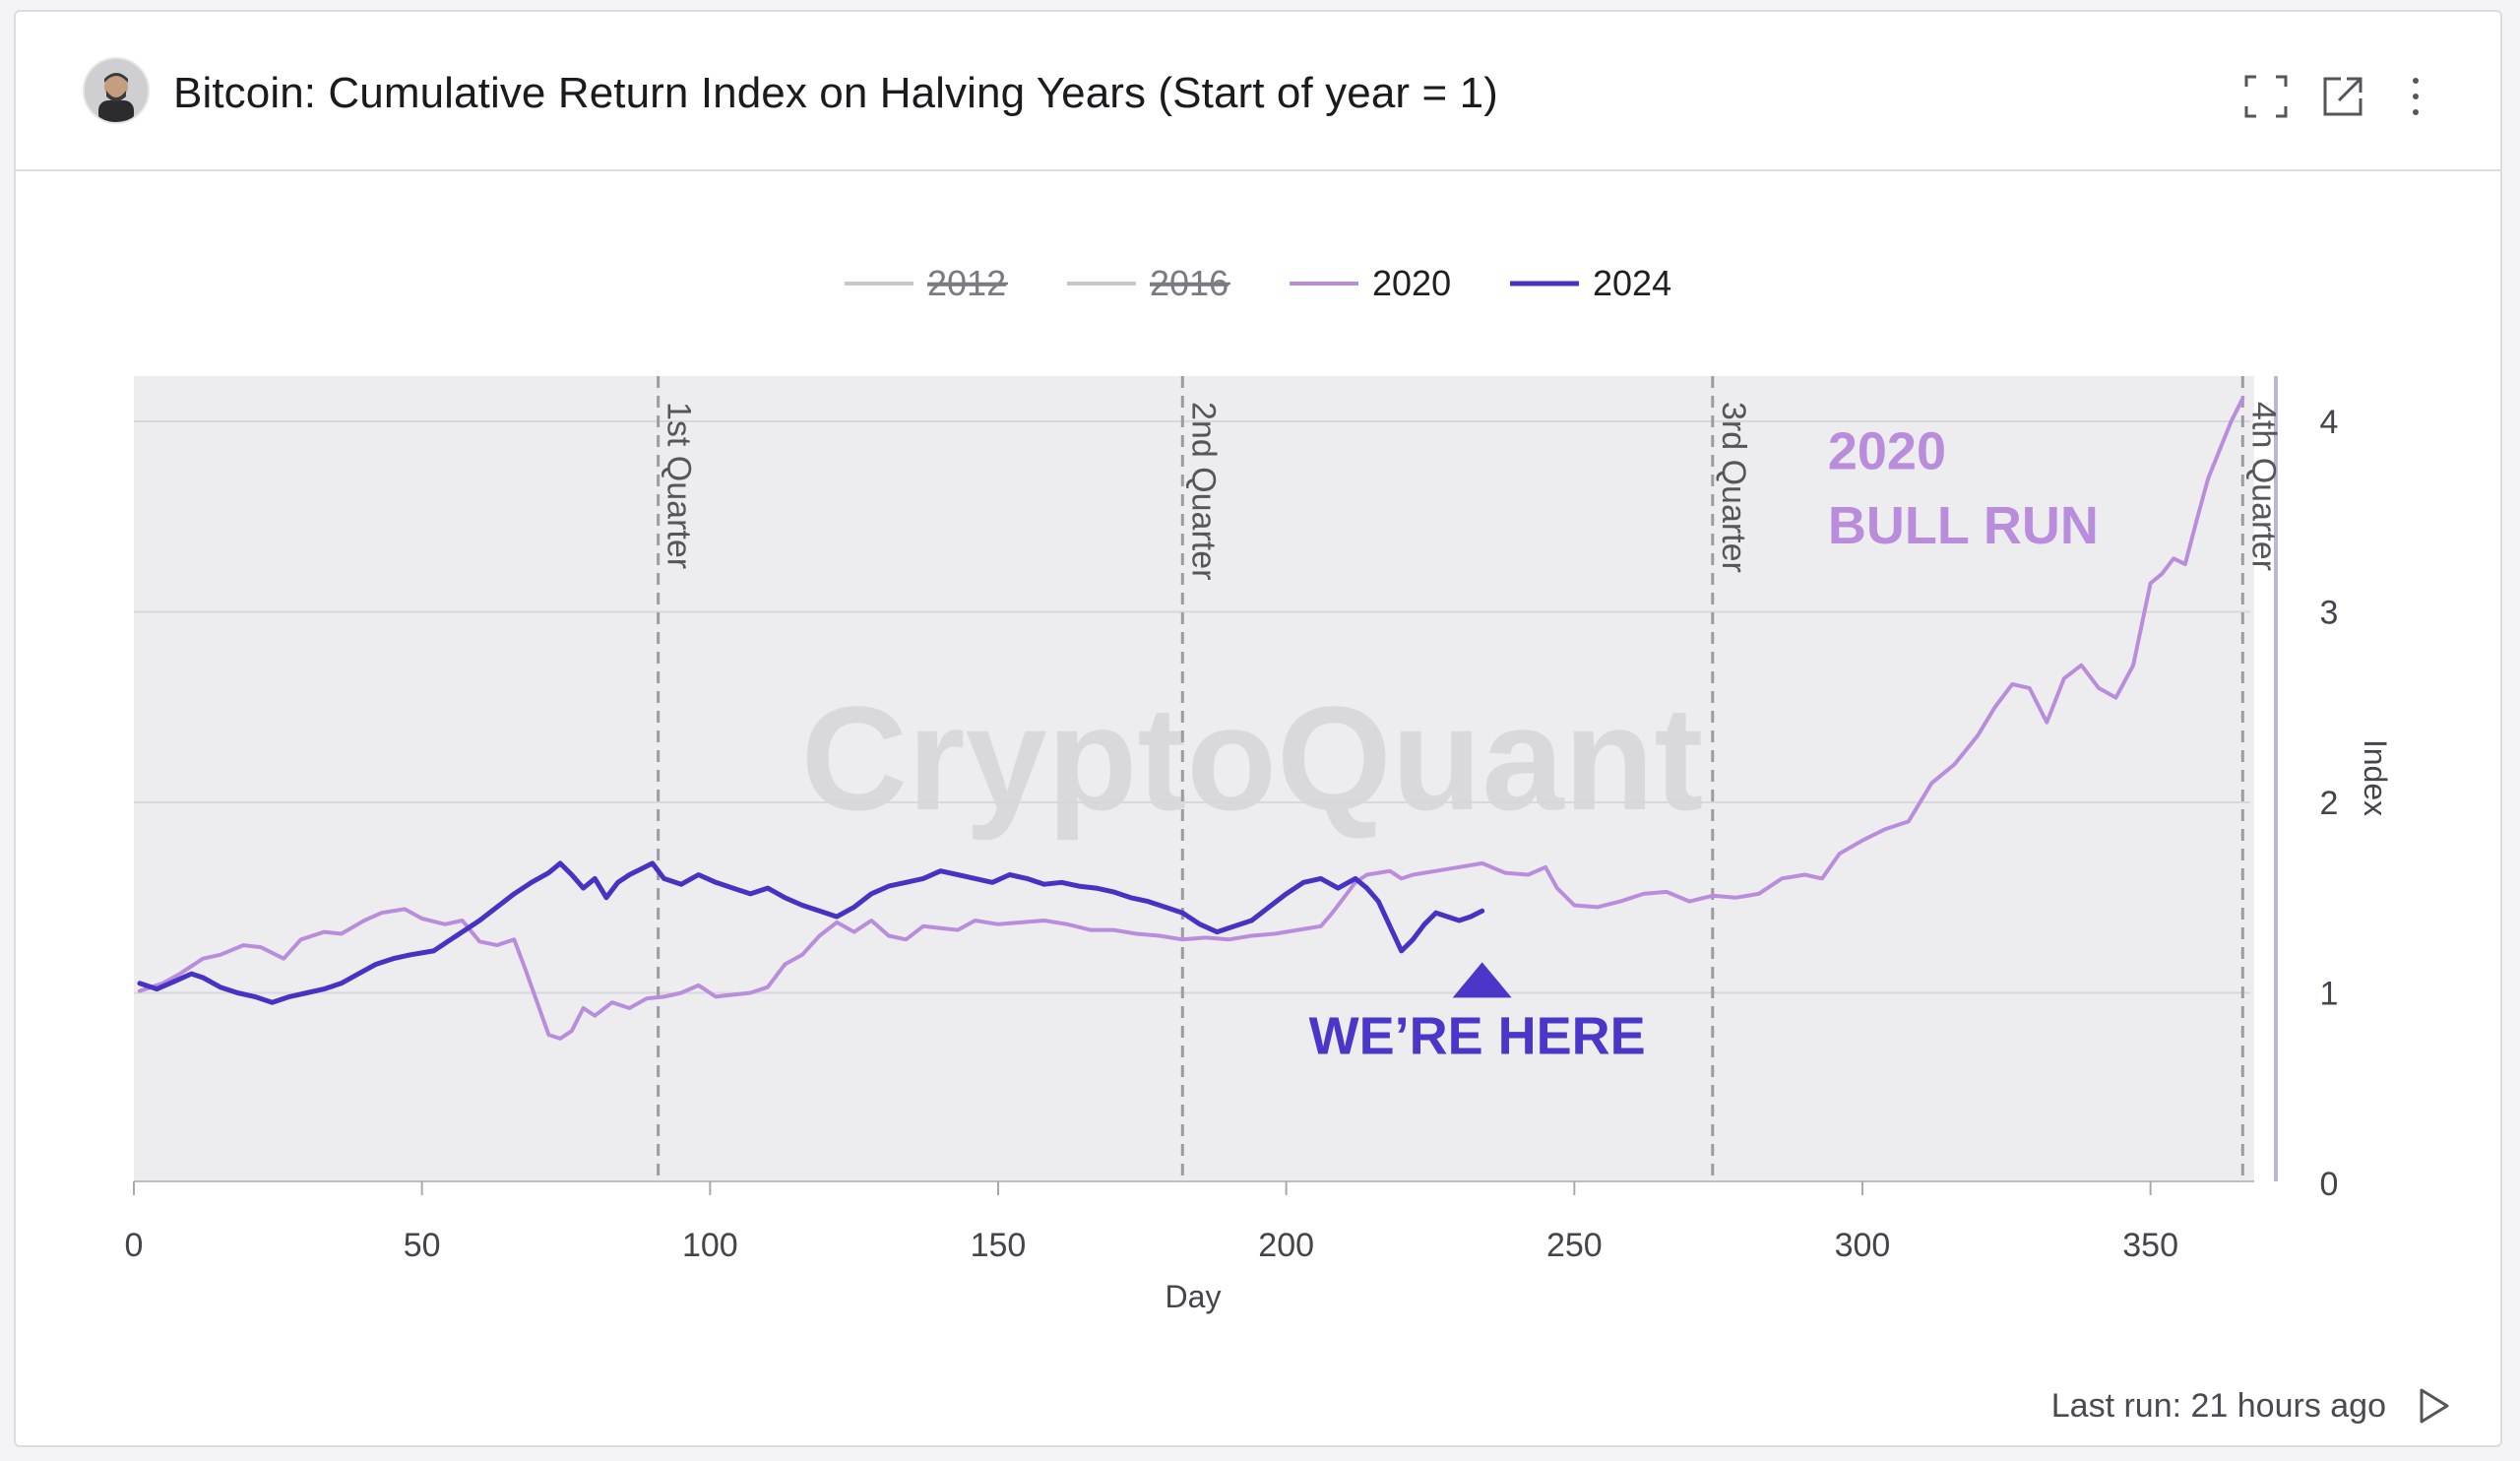  I want to click on x-tick-label: 250, so click(1574, 1245).